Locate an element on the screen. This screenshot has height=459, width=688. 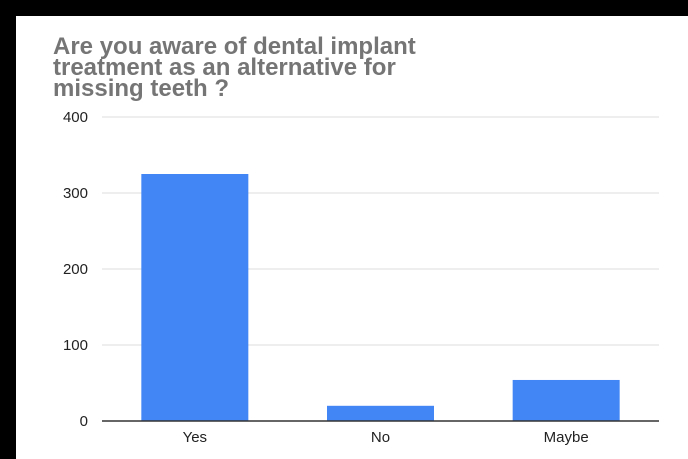
y-tick-label: 400 is located at coordinates (75, 117).